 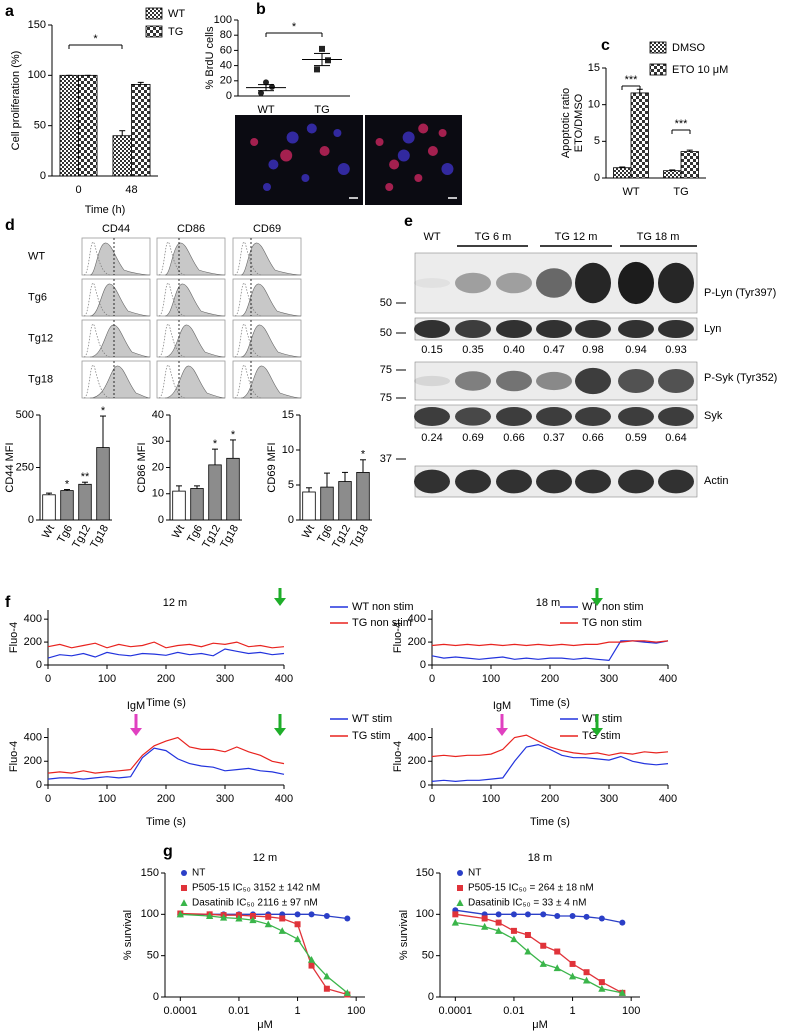 I want to click on legend-label: NT, so click(x=474, y=873).